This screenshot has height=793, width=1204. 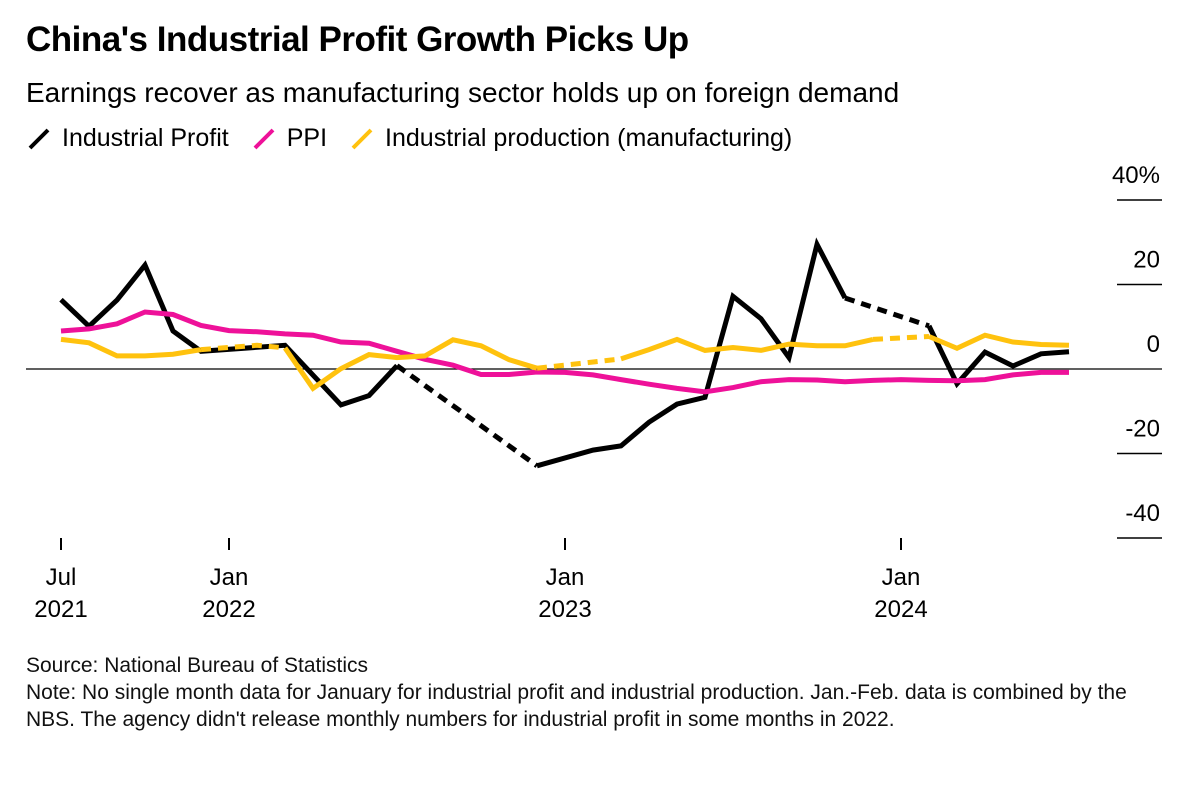 I want to click on legend-item-industrial-profit: Industrial Profit, so click(x=127, y=138).